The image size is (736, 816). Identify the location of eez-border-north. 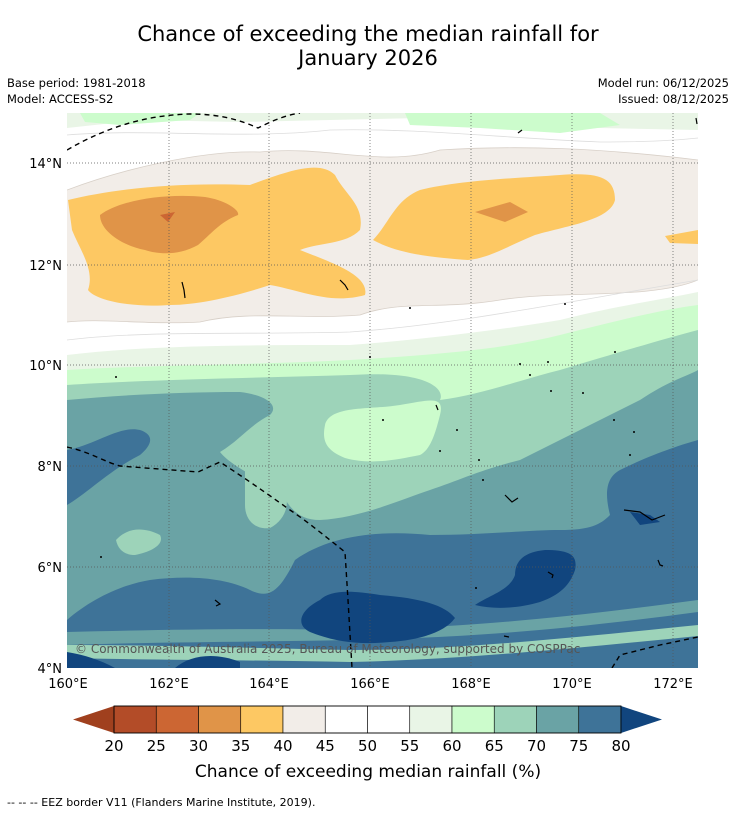
(184, 132).